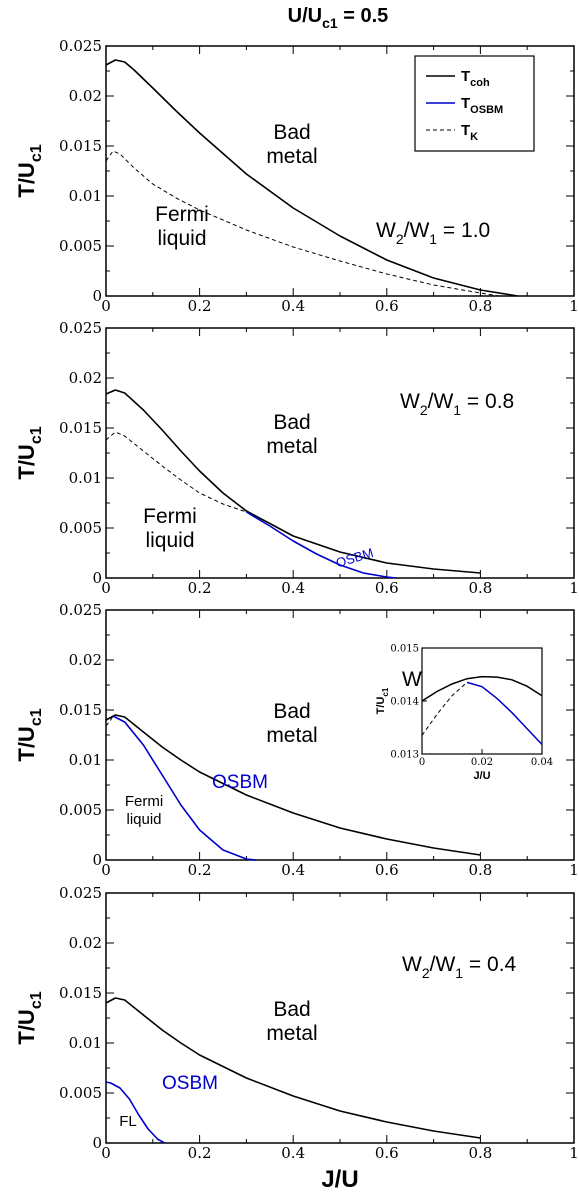 The width and height of the screenshot is (579, 1194). I want to click on inset-series-line-t-coh, so click(482, 688).